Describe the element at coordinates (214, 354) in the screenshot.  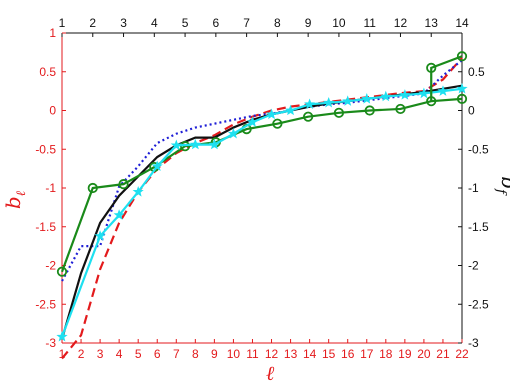
I see `x-tick-label: 9` at that location.